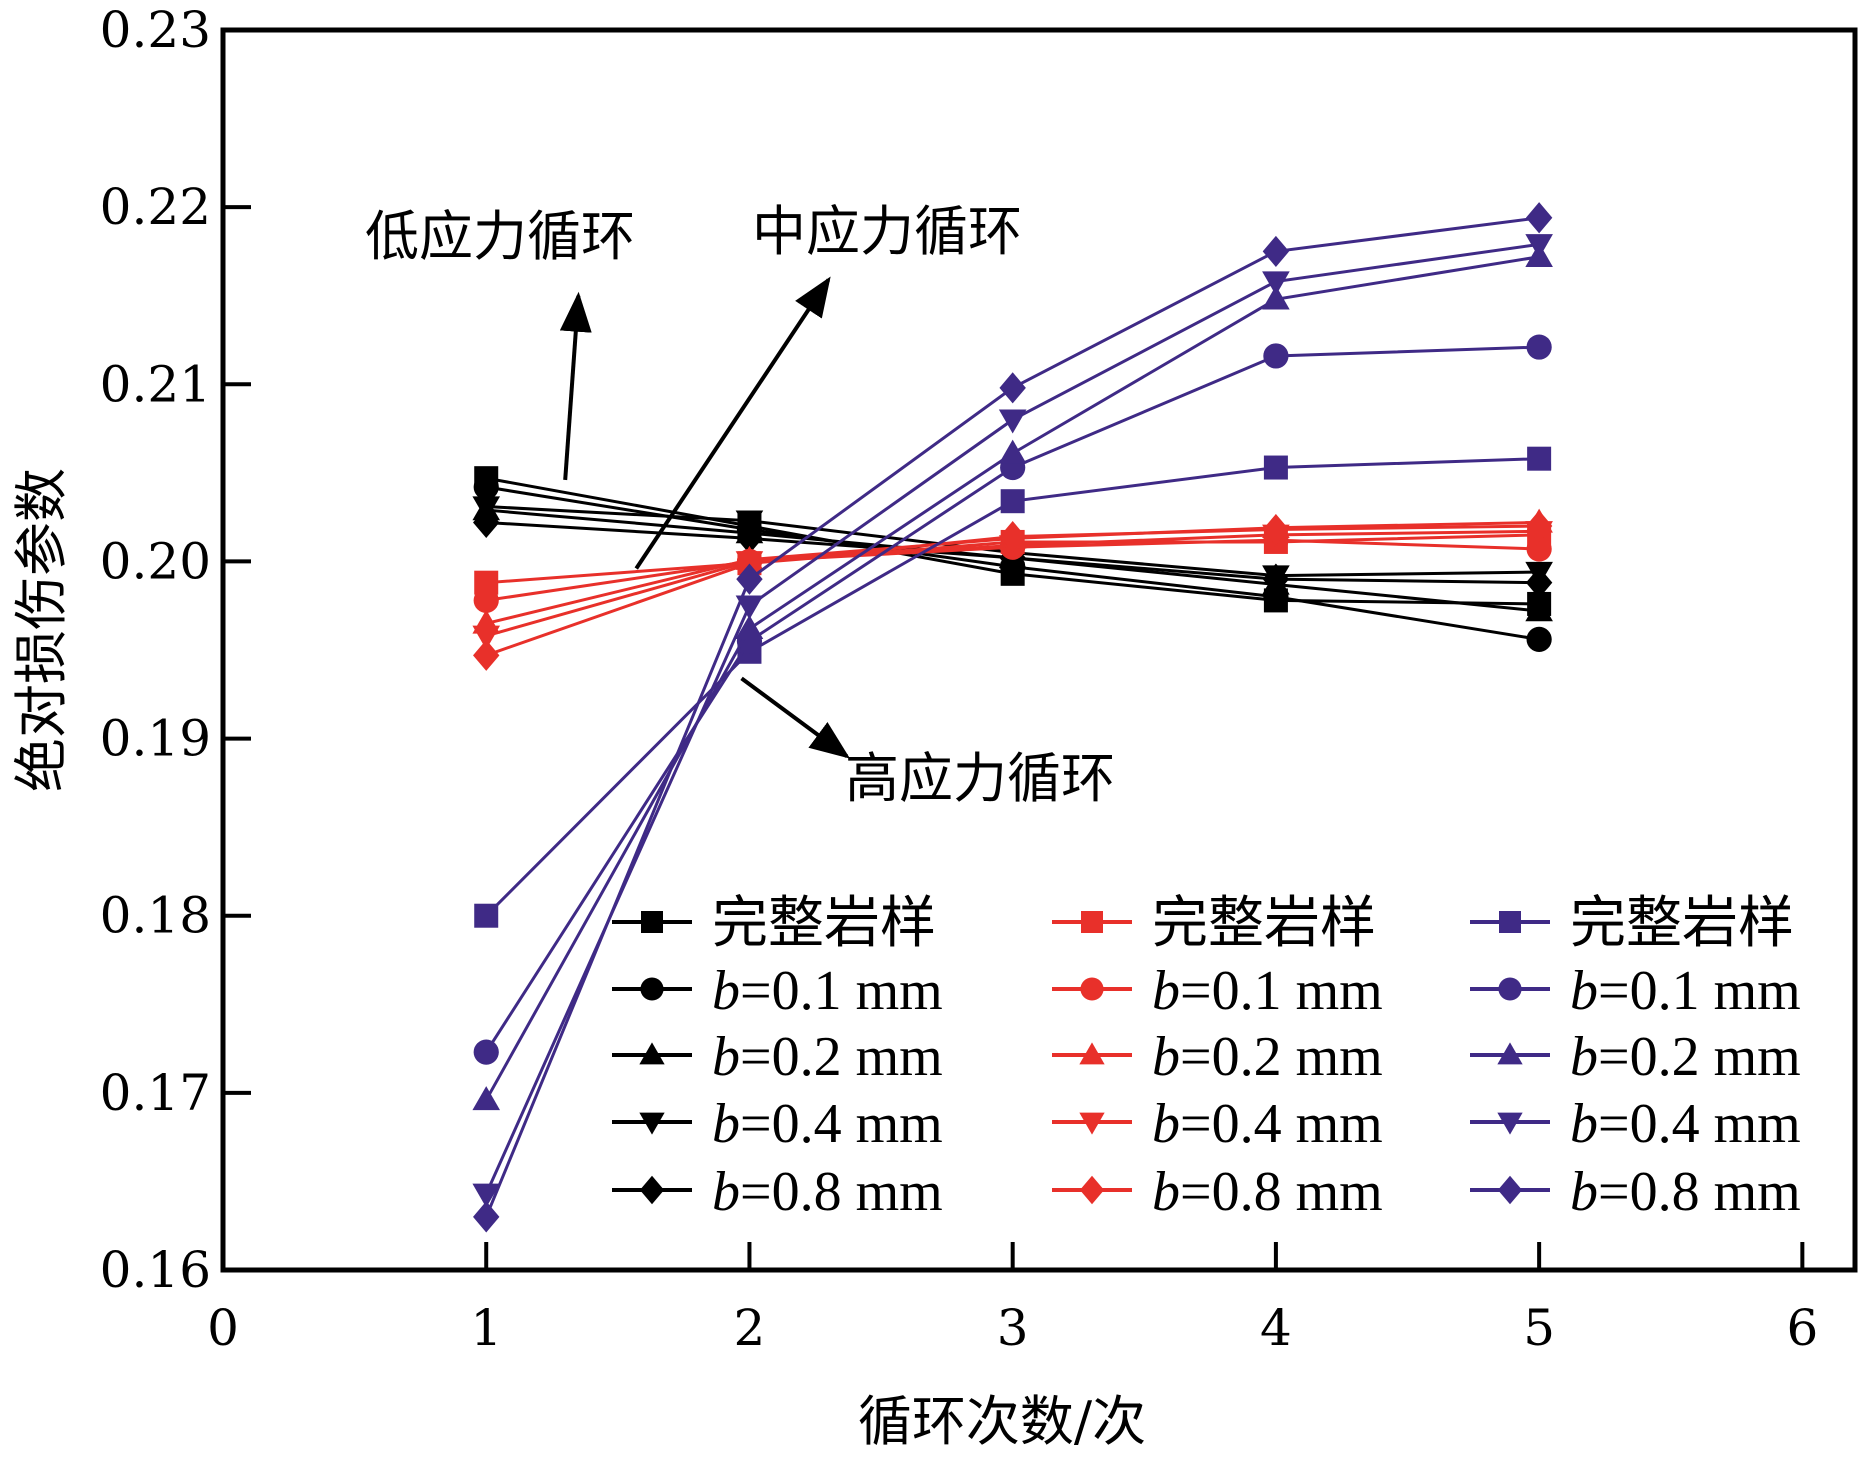 The height and width of the screenshot is (1464, 1862). Describe the element at coordinates (155, 30) in the screenshot. I see `y-tick-label: 0.23` at that location.